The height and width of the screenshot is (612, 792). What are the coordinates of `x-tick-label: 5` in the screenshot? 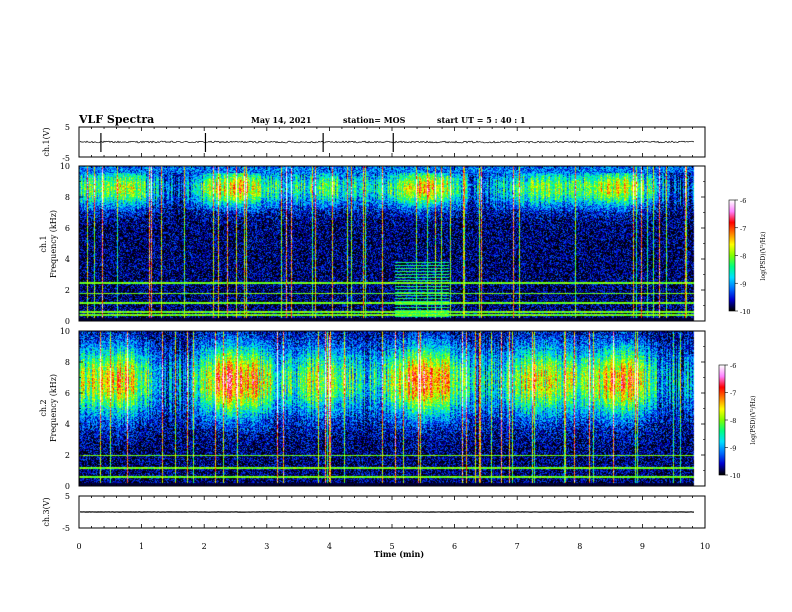 It's located at (391, 546).